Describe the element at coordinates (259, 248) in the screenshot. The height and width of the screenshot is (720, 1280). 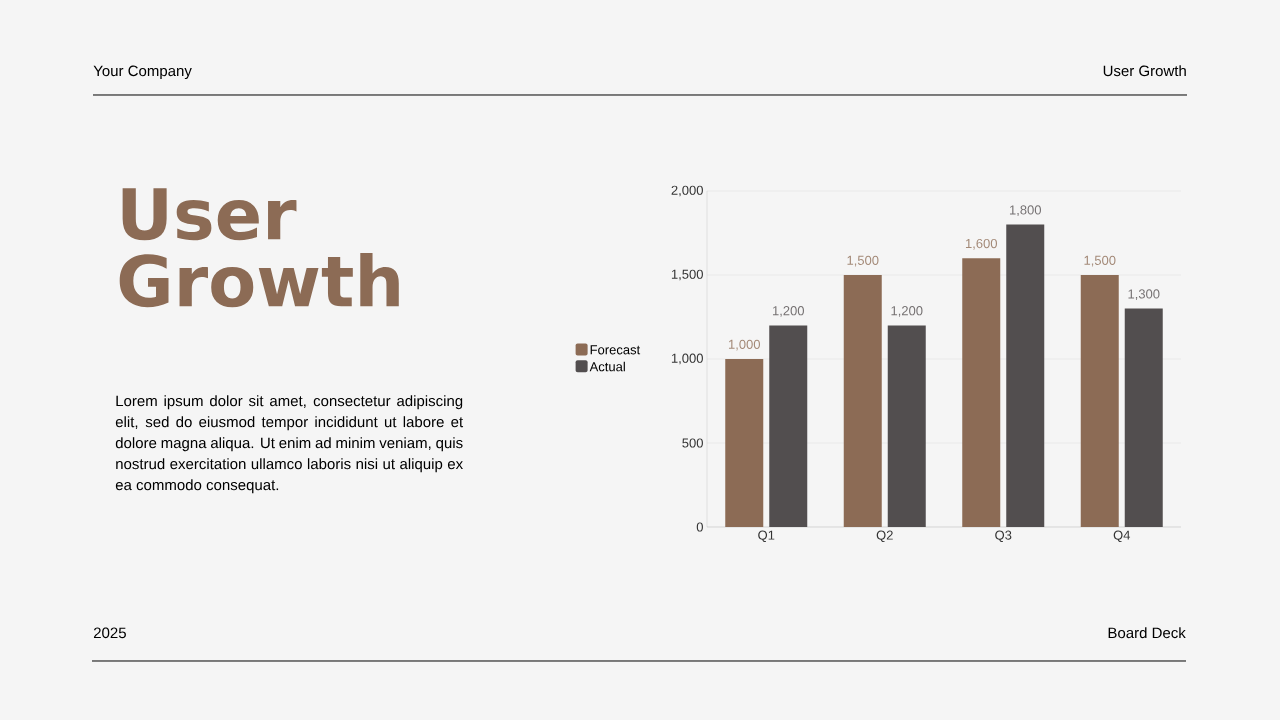
I see `chart-title: User Growth` at that location.